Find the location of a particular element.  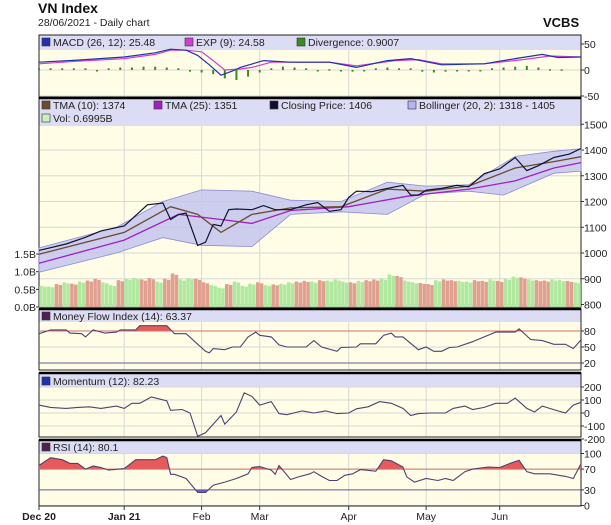

divergence-legend: Divergence: 0.9007 is located at coordinates (353, 43).